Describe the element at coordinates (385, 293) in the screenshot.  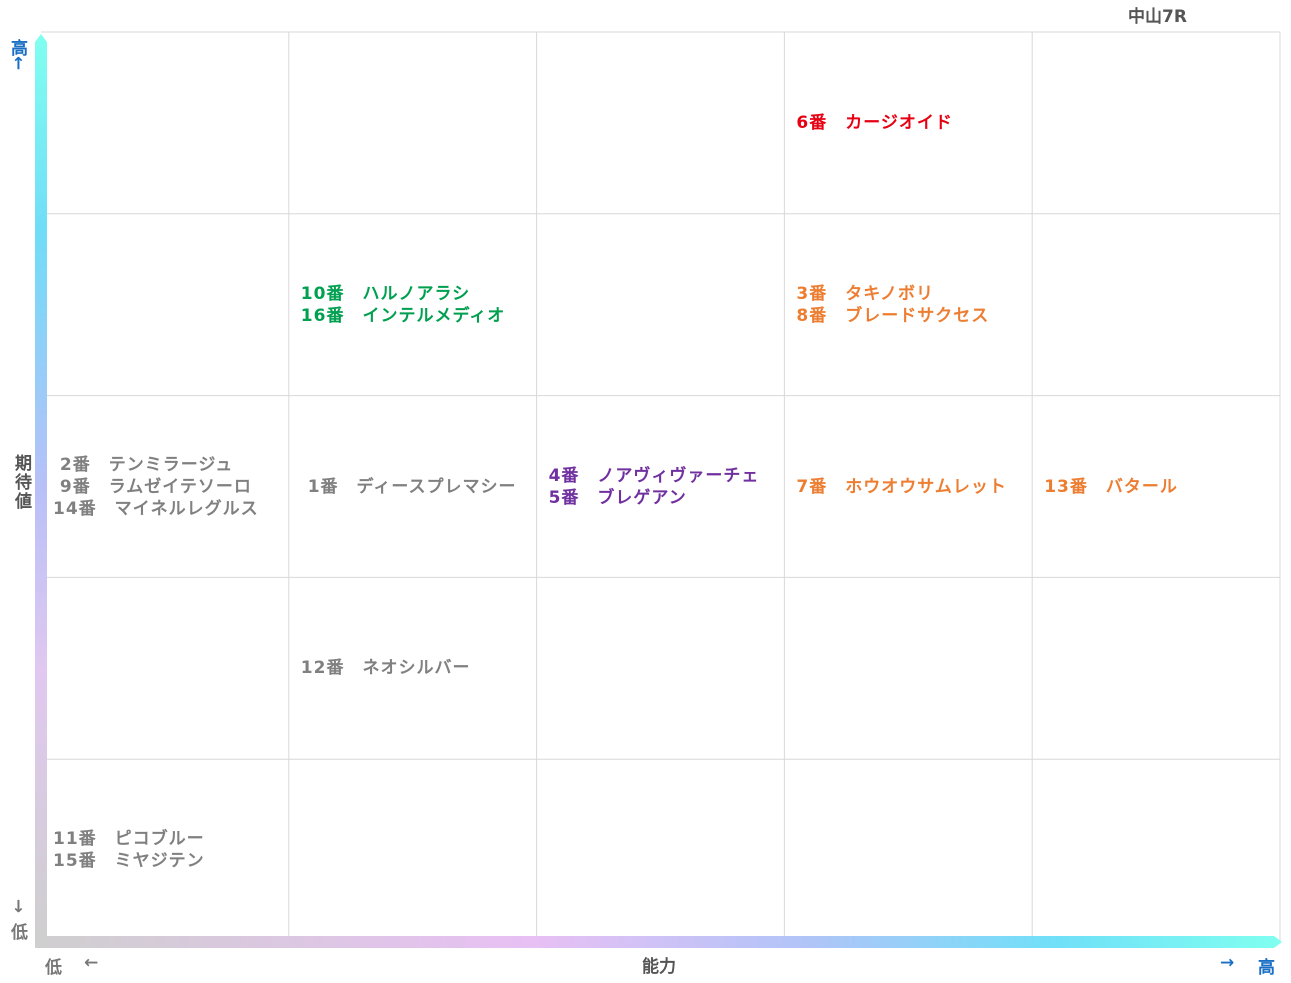
I see `horse-entry: 10番 ハルノアラシ` at that location.